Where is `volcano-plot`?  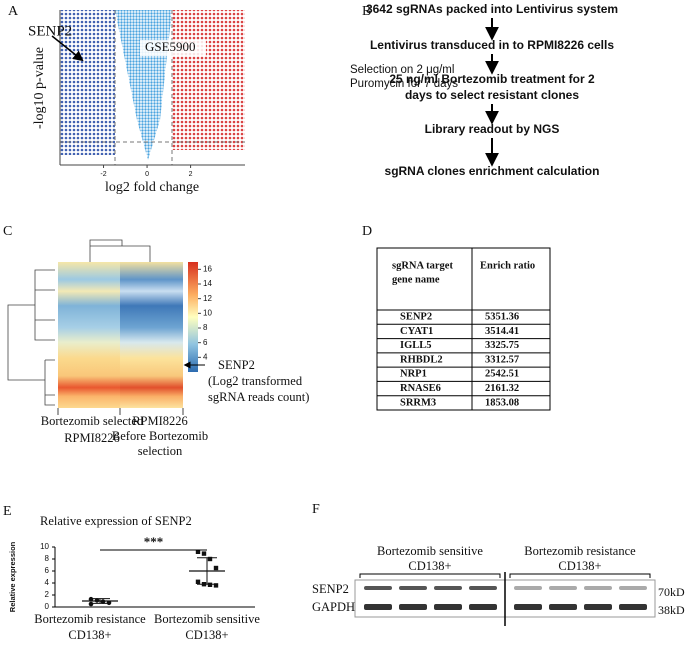 volcano-plot is located at coordinates (148, 88).